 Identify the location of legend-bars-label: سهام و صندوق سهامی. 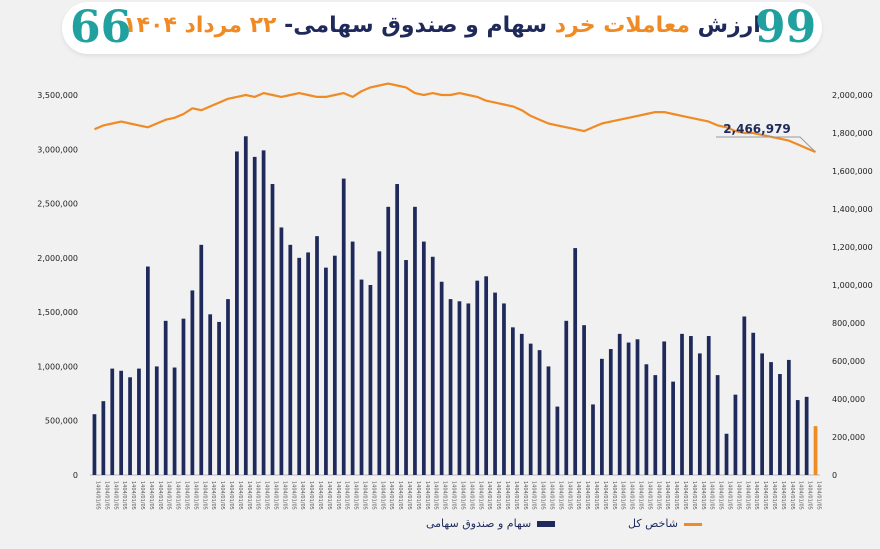
(479, 523).